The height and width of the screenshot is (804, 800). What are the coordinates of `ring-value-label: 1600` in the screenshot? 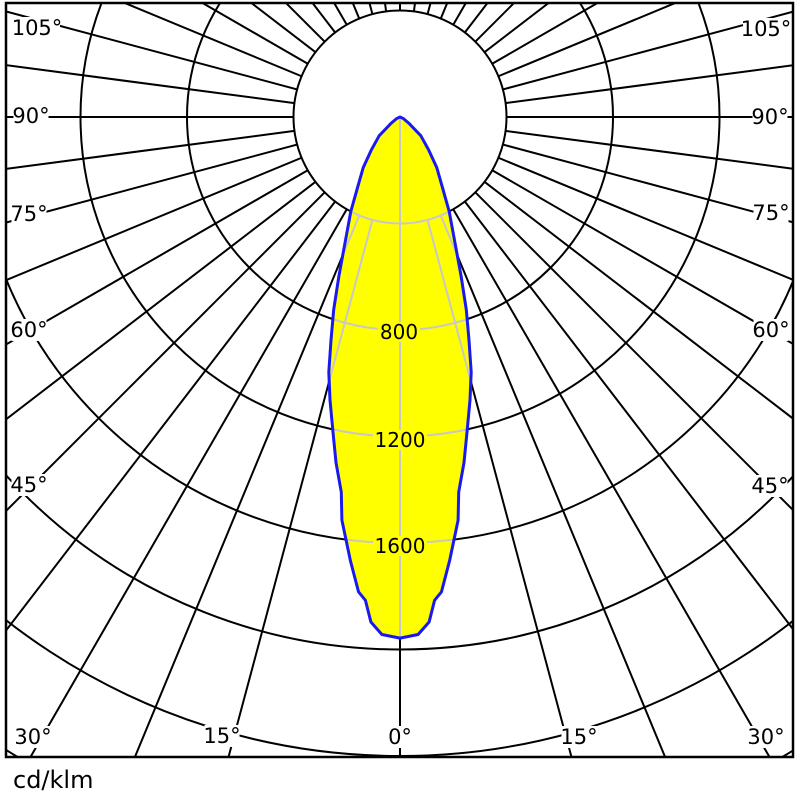 It's located at (400, 546).